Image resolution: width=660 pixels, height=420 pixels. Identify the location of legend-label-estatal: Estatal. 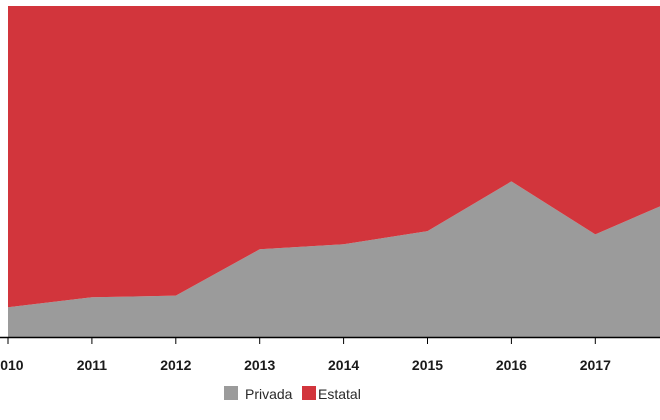
(339, 394).